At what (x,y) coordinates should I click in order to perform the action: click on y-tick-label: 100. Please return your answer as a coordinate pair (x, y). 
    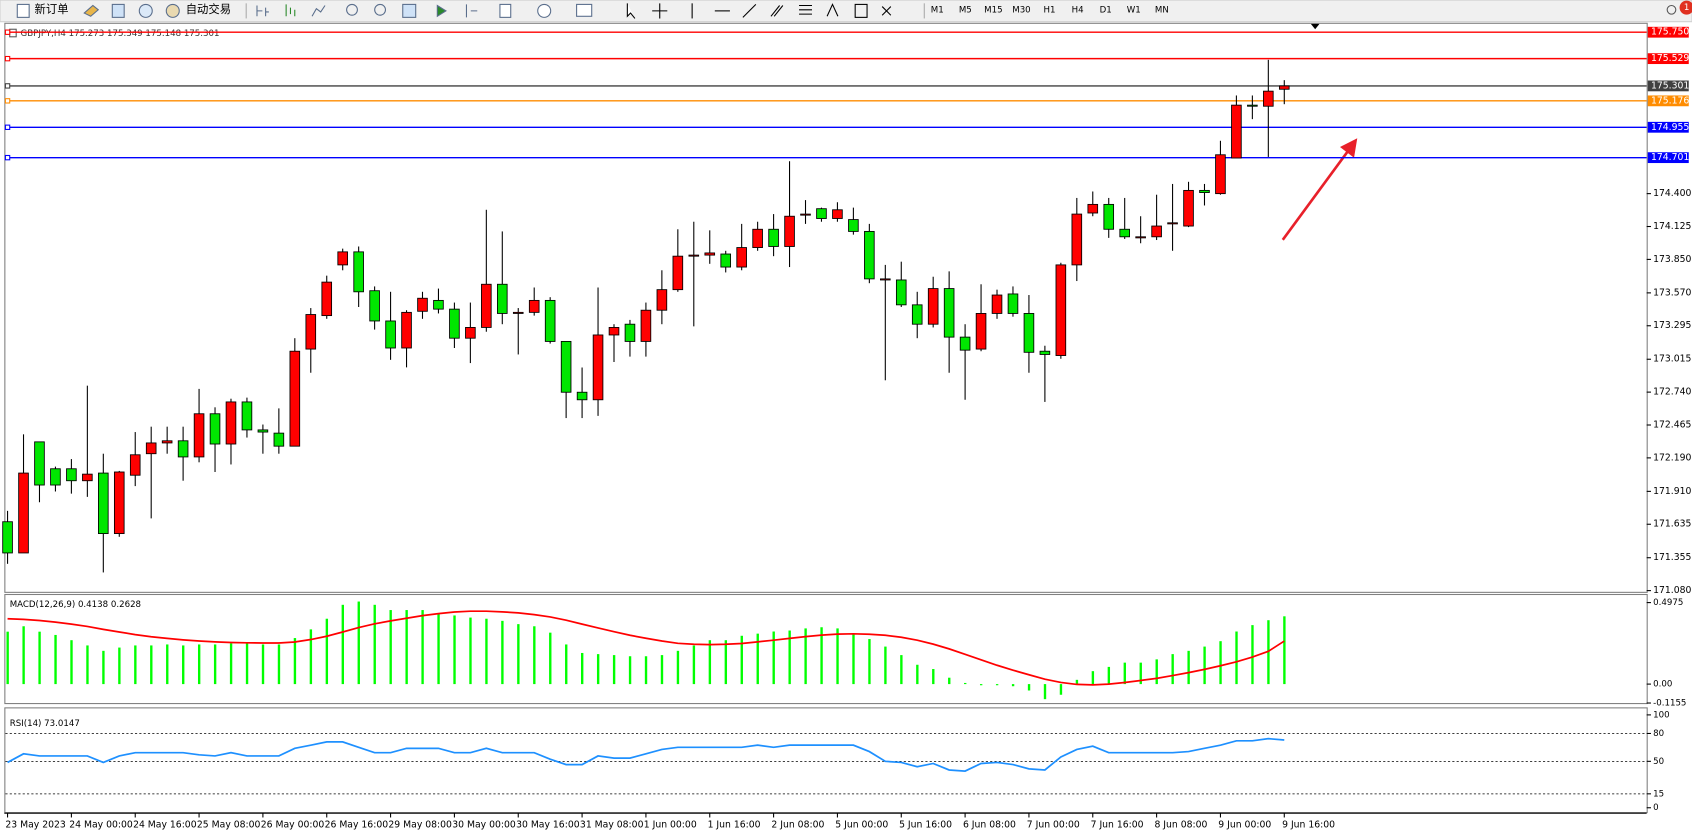
    Looking at the image, I should click on (1661, 715).